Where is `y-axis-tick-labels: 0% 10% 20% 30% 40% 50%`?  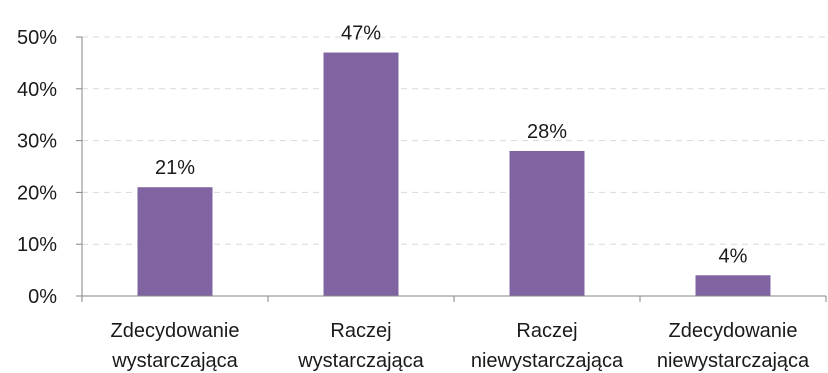 y-axis-tick-labels: 0% 10% 20% 30% 40% 50% is located at coordinates (37, 167).